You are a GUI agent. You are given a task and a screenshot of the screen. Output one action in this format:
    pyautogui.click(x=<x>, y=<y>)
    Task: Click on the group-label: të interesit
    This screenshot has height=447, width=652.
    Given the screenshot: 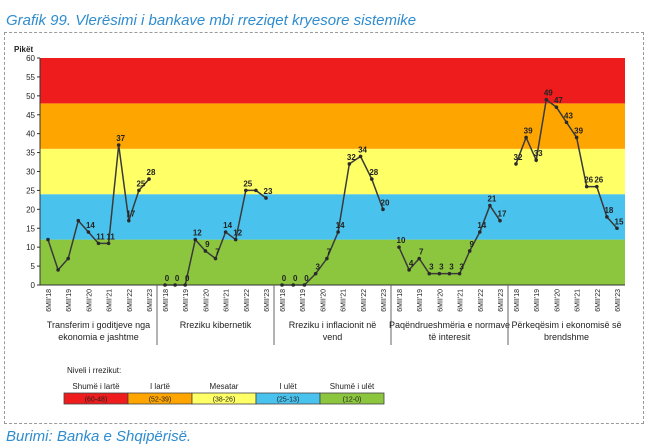 What is the action you would take?
    pyautogui.click(x=450, y=337)
    